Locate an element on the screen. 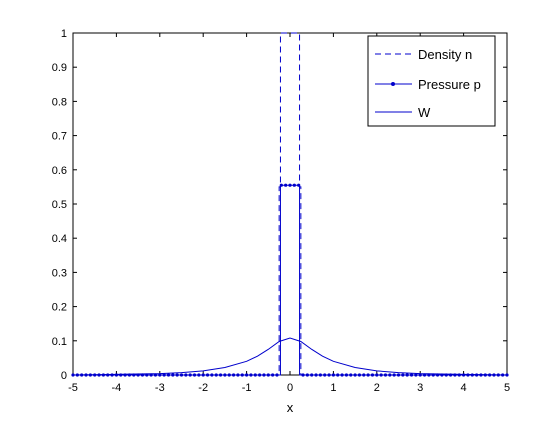 The width and height of the screenshot is (560, 425). x-tick-label: -3 is located at coordinates (160, 388).